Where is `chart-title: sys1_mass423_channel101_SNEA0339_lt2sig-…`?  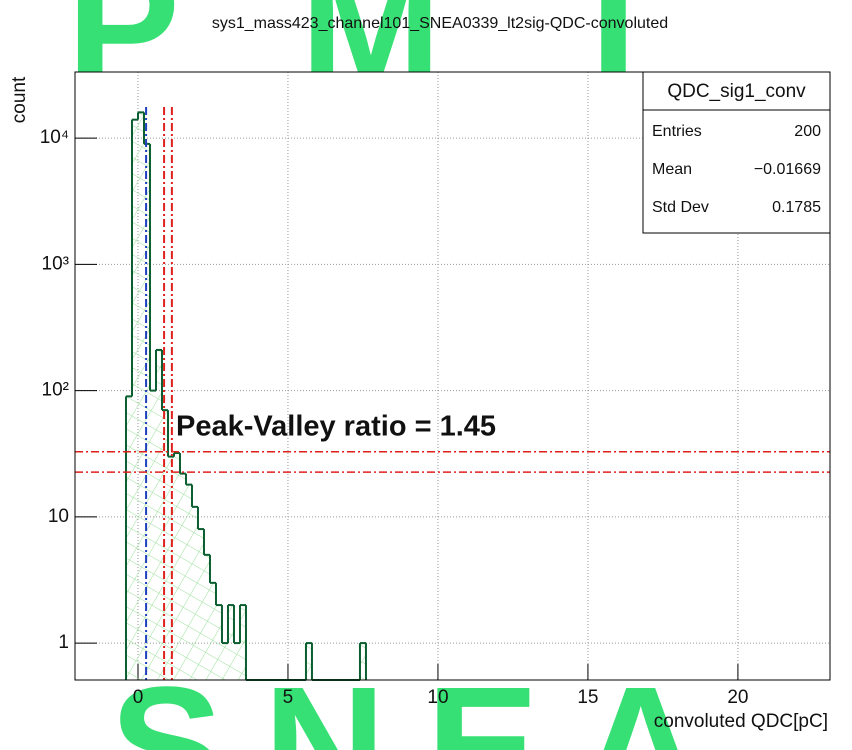
chart-title: sys1_mass423_channel101_SNEA0339_lt2sig-… is located at coordinates (440, 23).